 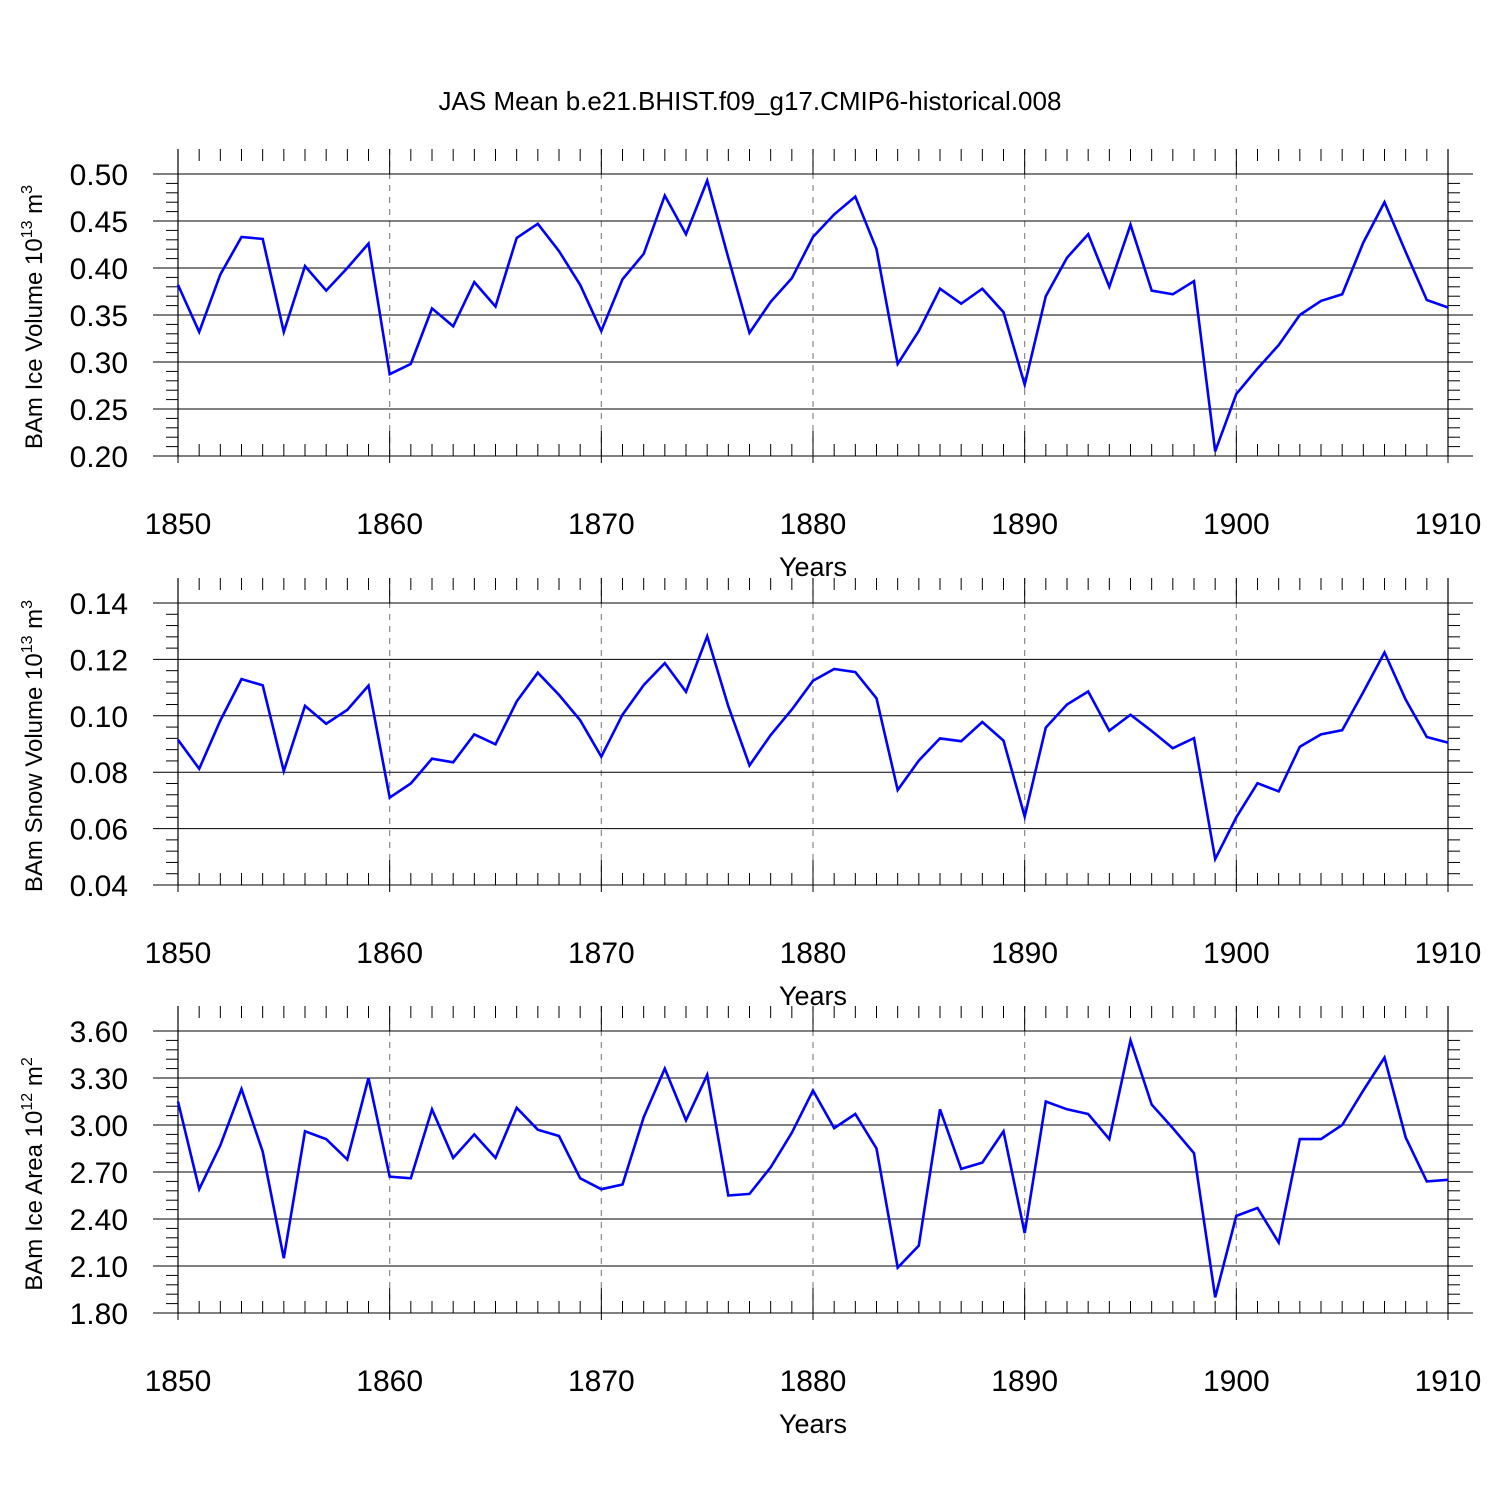 I want to click on y-axis-label-text: BAm Ice Area 10, so click(x=34, y=1201).